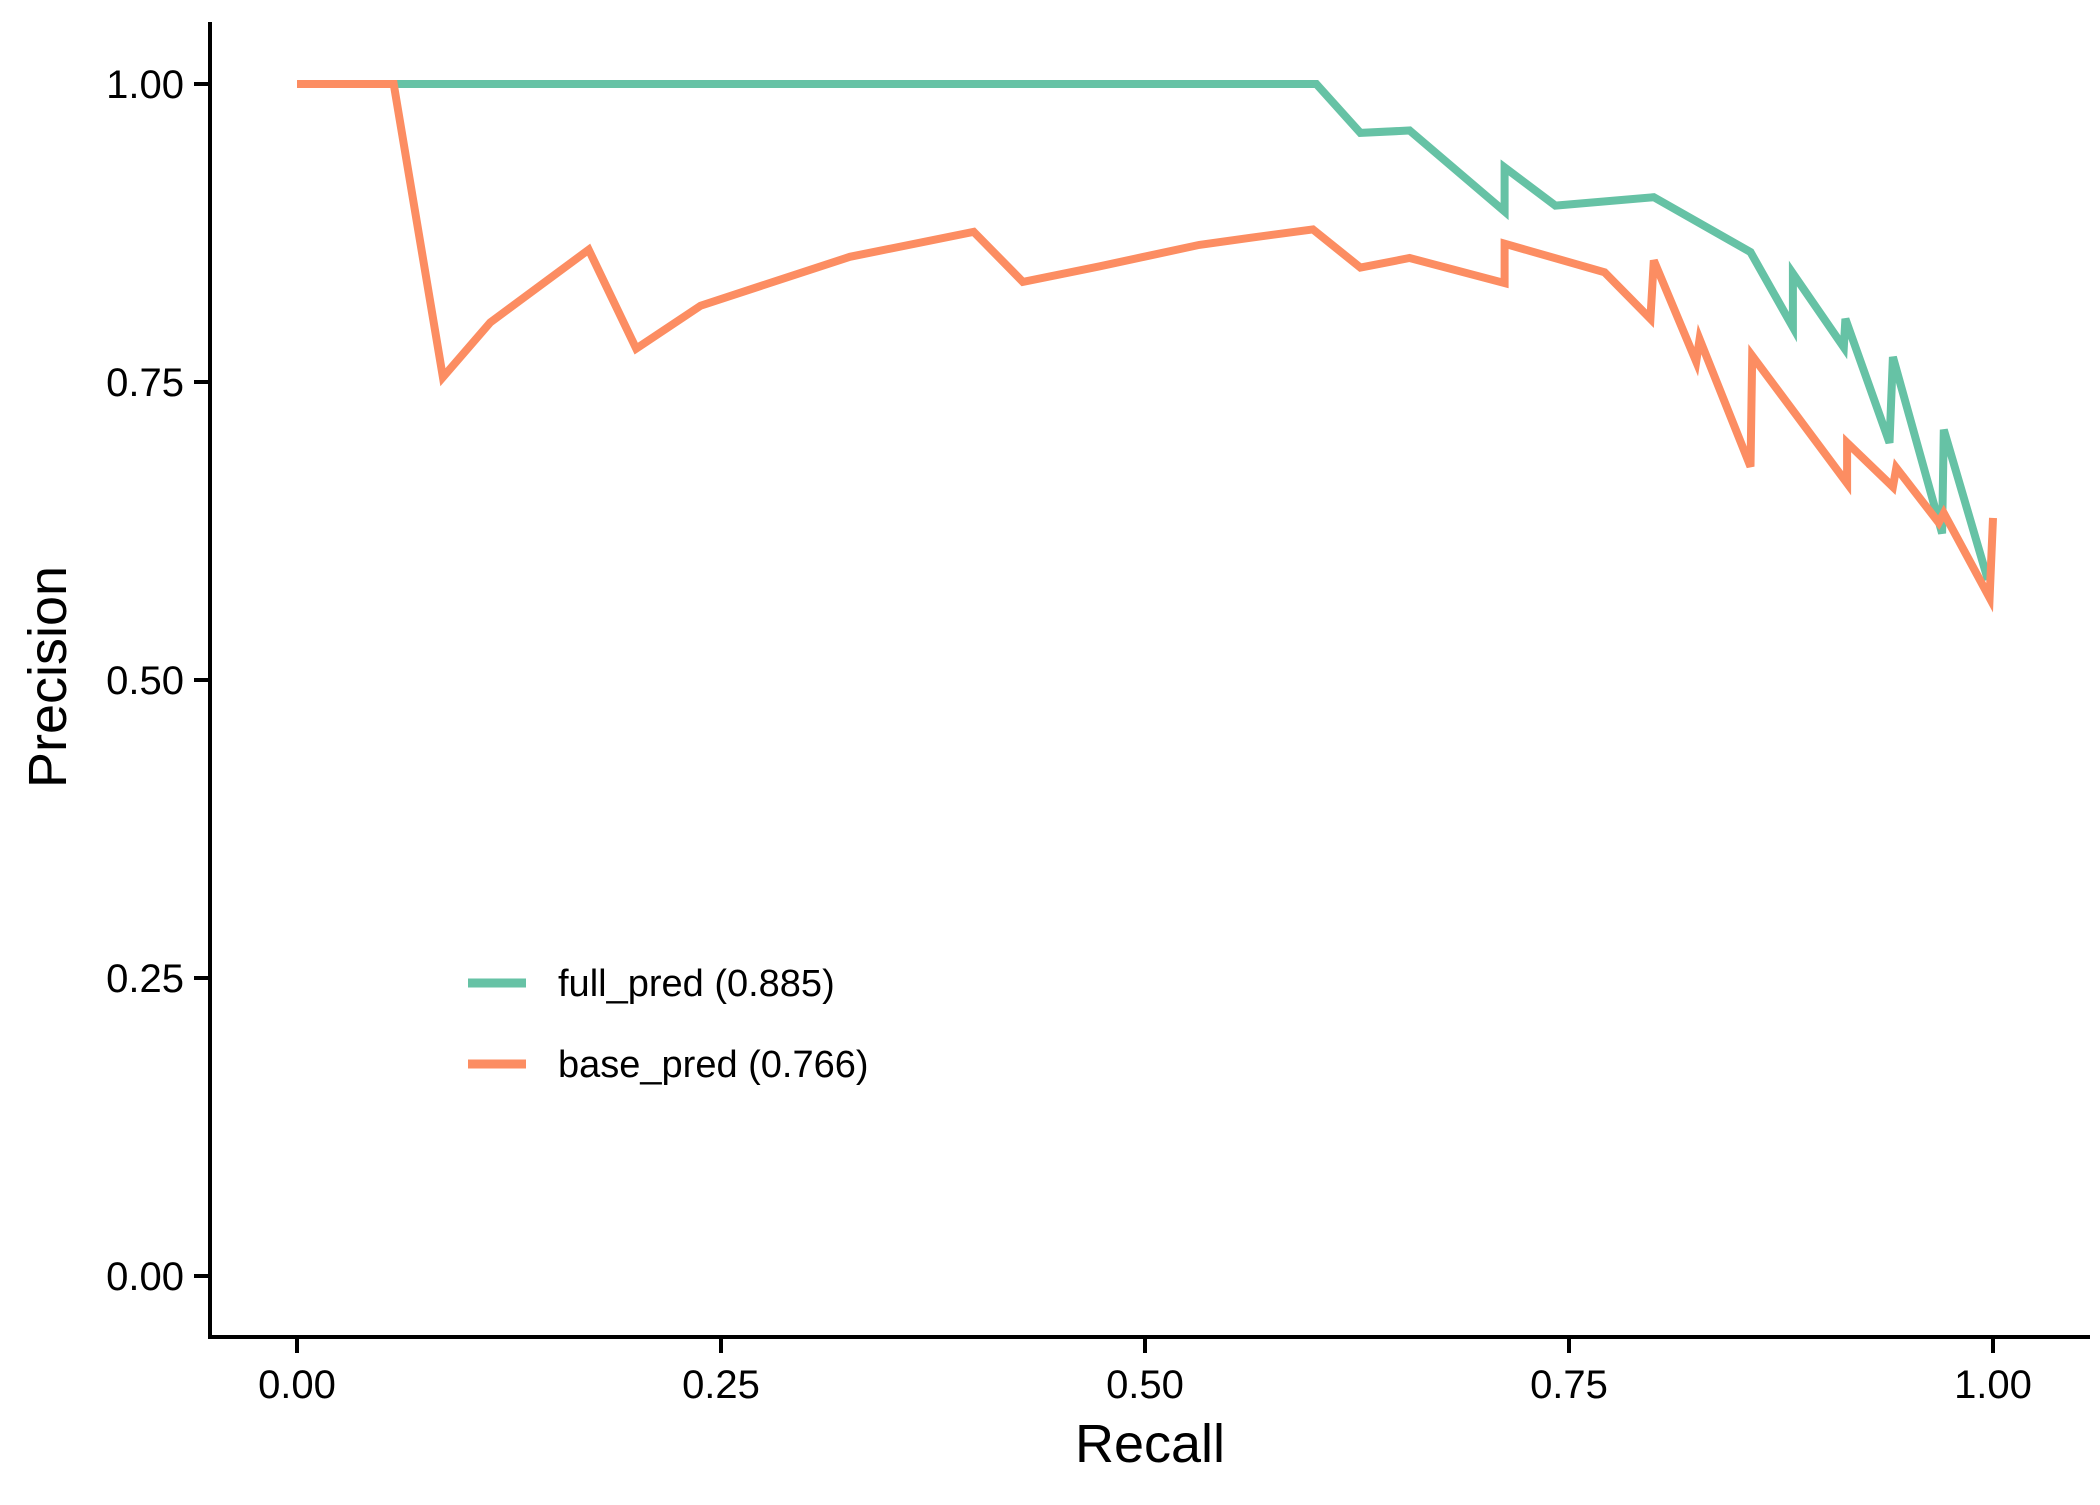 The width and height of the screenshot is (2100, 1505). I want to click on y-axis-tick-label: 0.00, so click(145, 1277).